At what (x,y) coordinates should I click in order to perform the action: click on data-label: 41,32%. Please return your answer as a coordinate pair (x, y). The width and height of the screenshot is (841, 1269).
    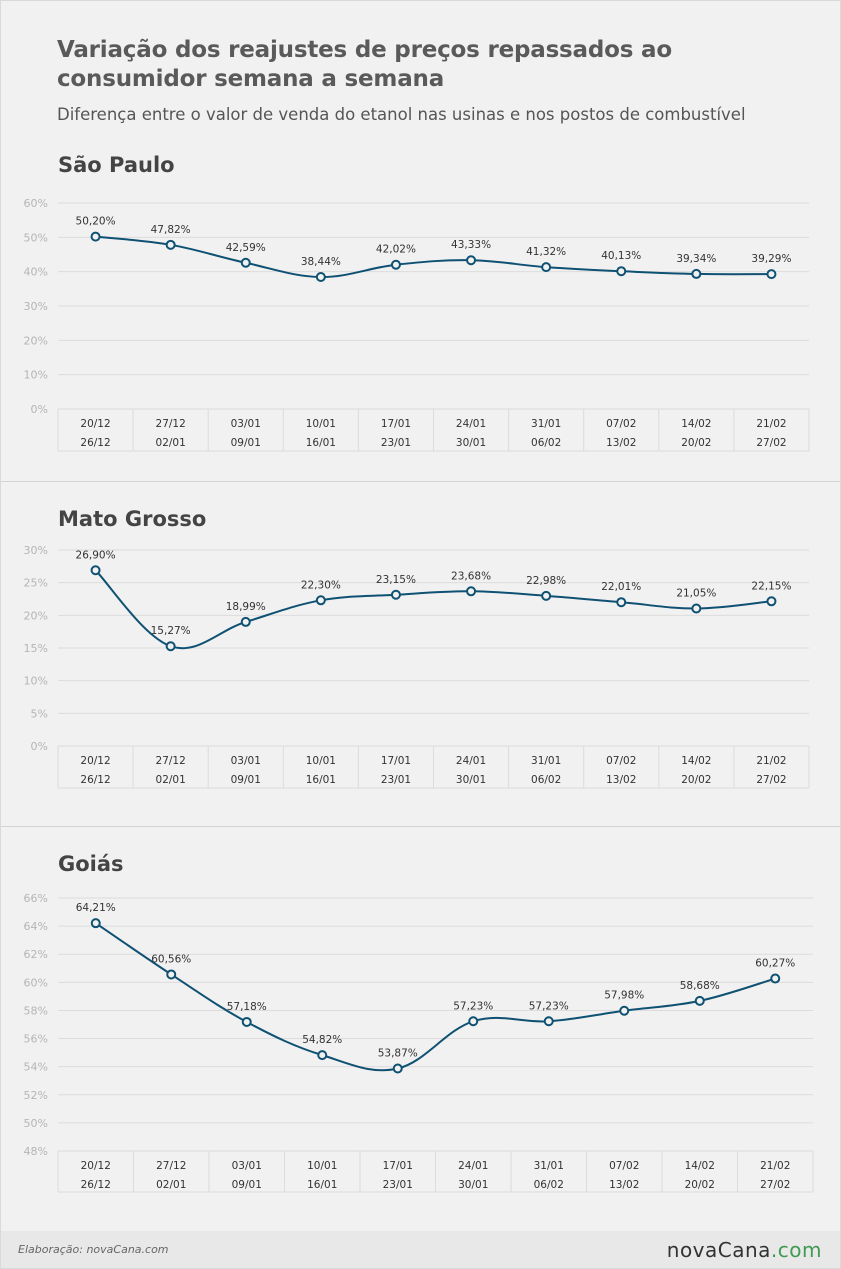
    Looking at the image, I should click on (546, 252).